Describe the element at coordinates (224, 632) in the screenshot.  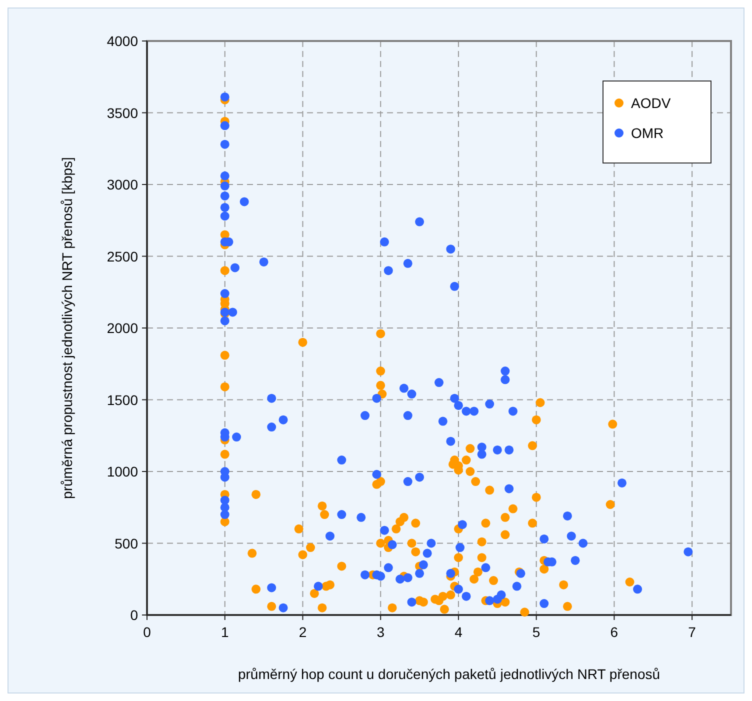
I see `x-tick-label: 1` at that location.